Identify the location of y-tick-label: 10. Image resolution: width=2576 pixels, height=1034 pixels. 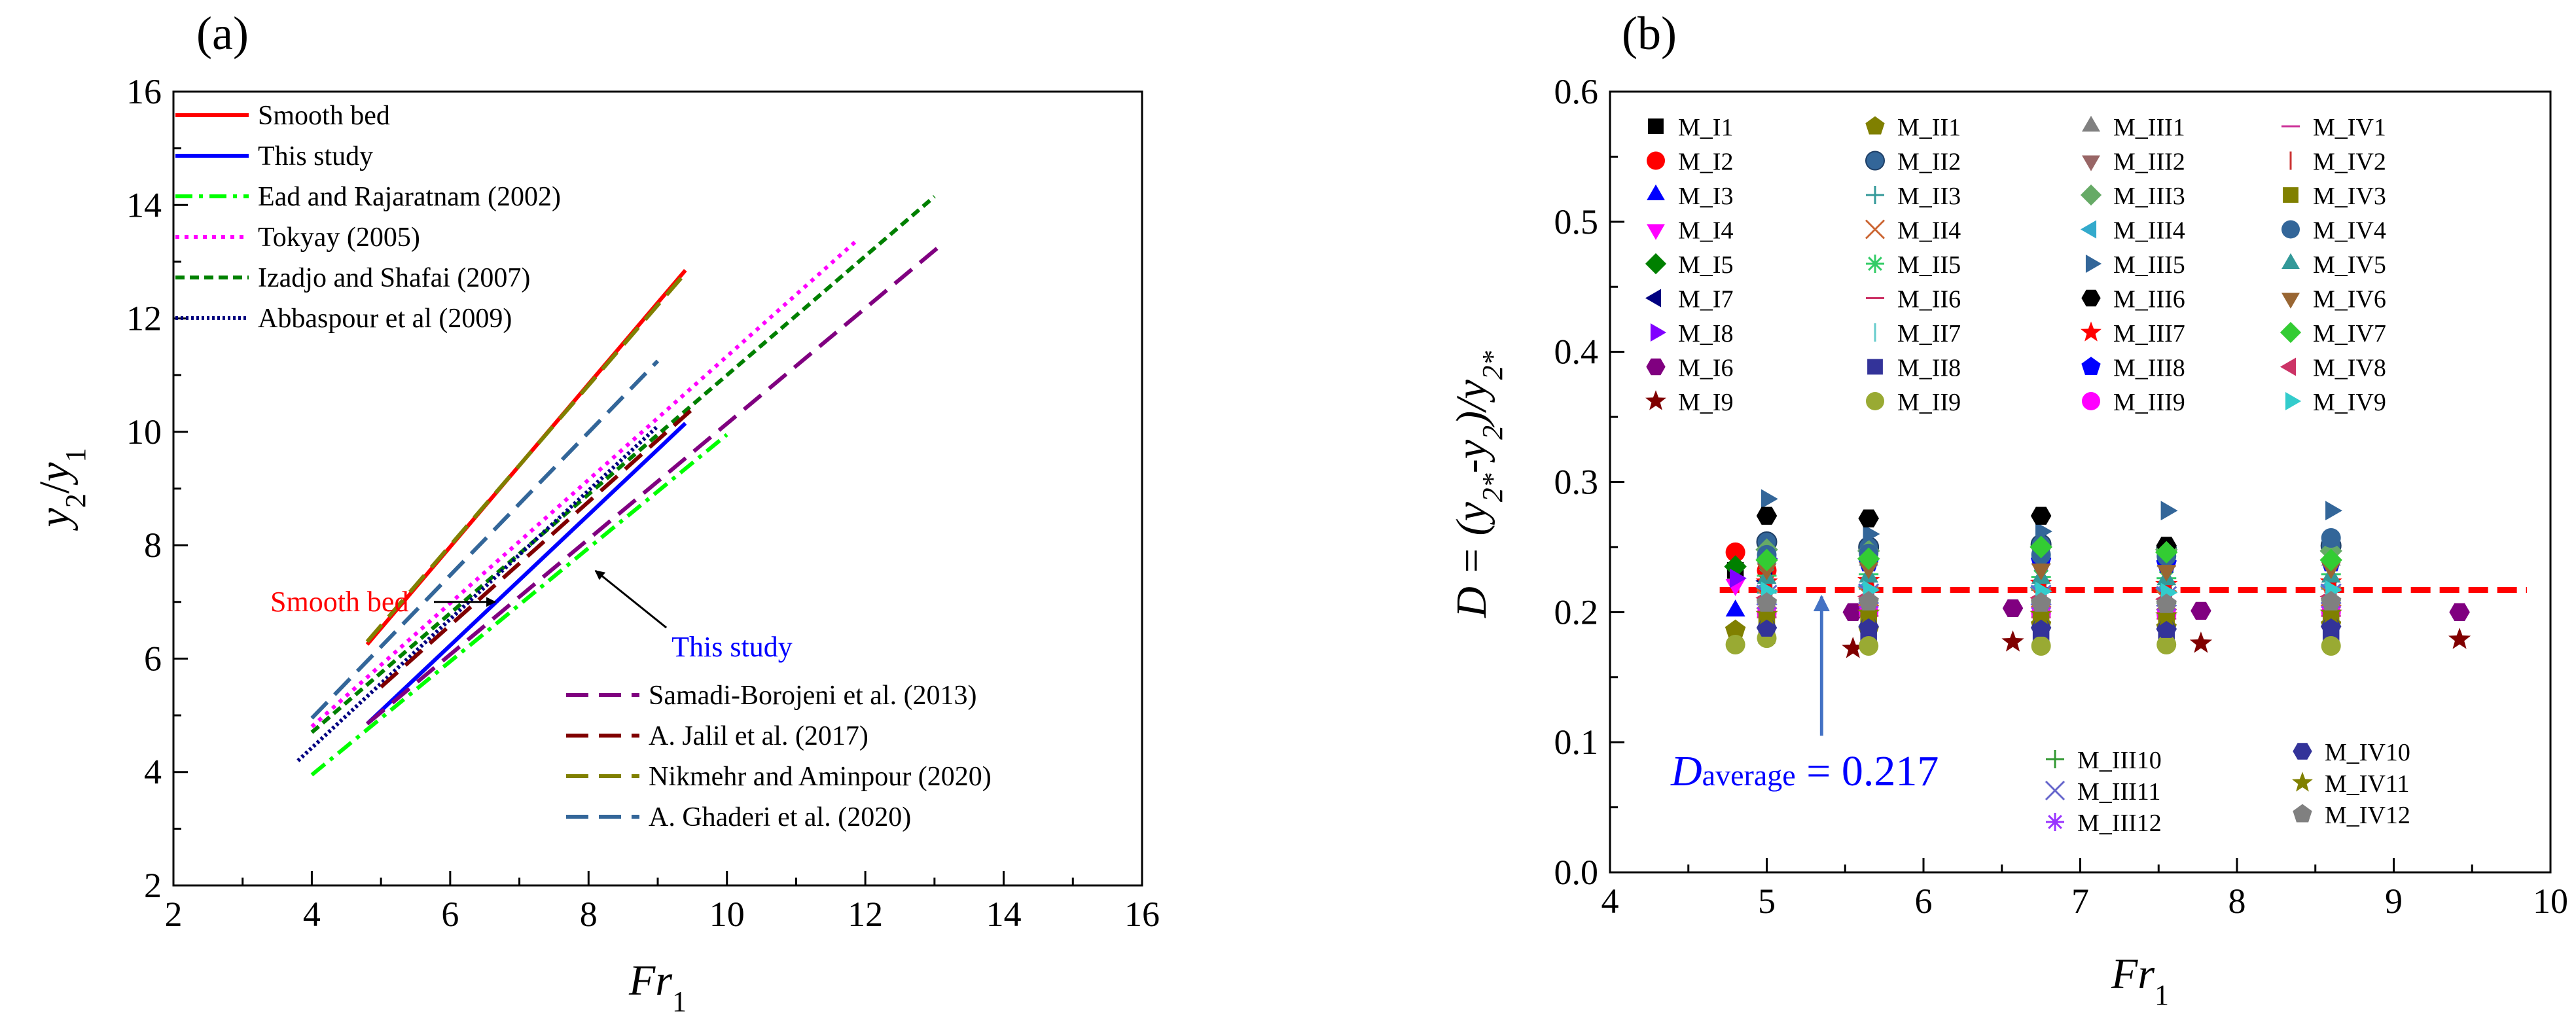
(144, 432).